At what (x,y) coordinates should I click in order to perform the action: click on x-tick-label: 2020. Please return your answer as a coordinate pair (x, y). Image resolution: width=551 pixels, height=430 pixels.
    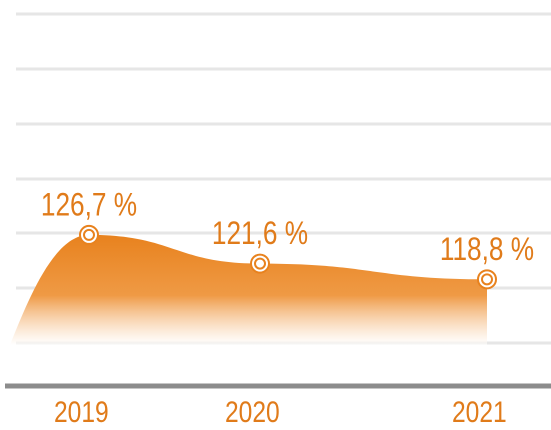
    Looking at the image, I should click on (252, 412).